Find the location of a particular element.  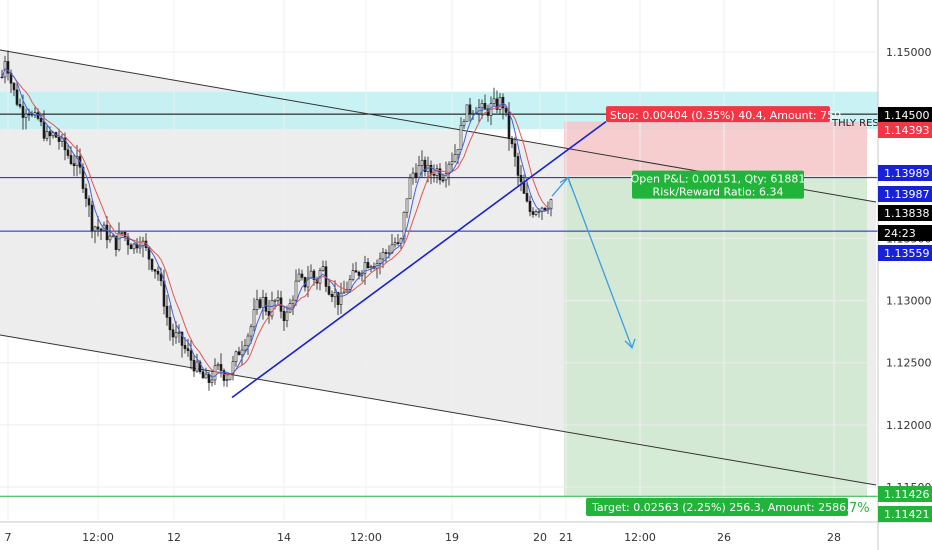

x-tick-label: 12 is located at coordinates (174, 537).